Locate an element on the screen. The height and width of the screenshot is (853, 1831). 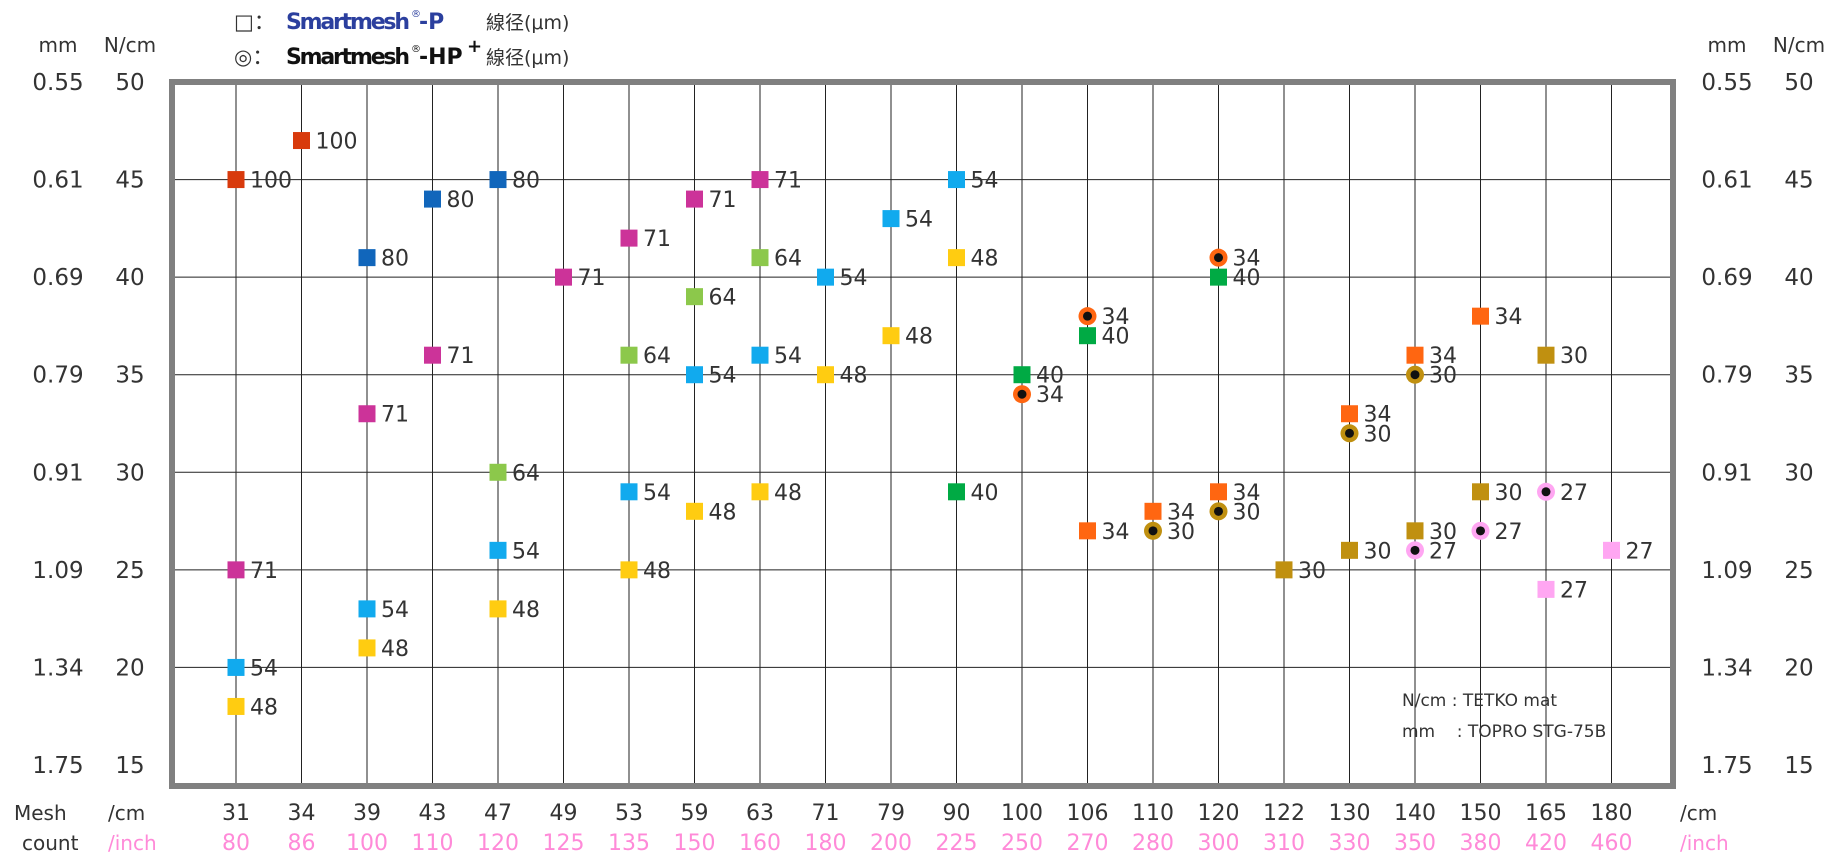
hp-marker-label: 27 is located at coordinates (1574, 493).